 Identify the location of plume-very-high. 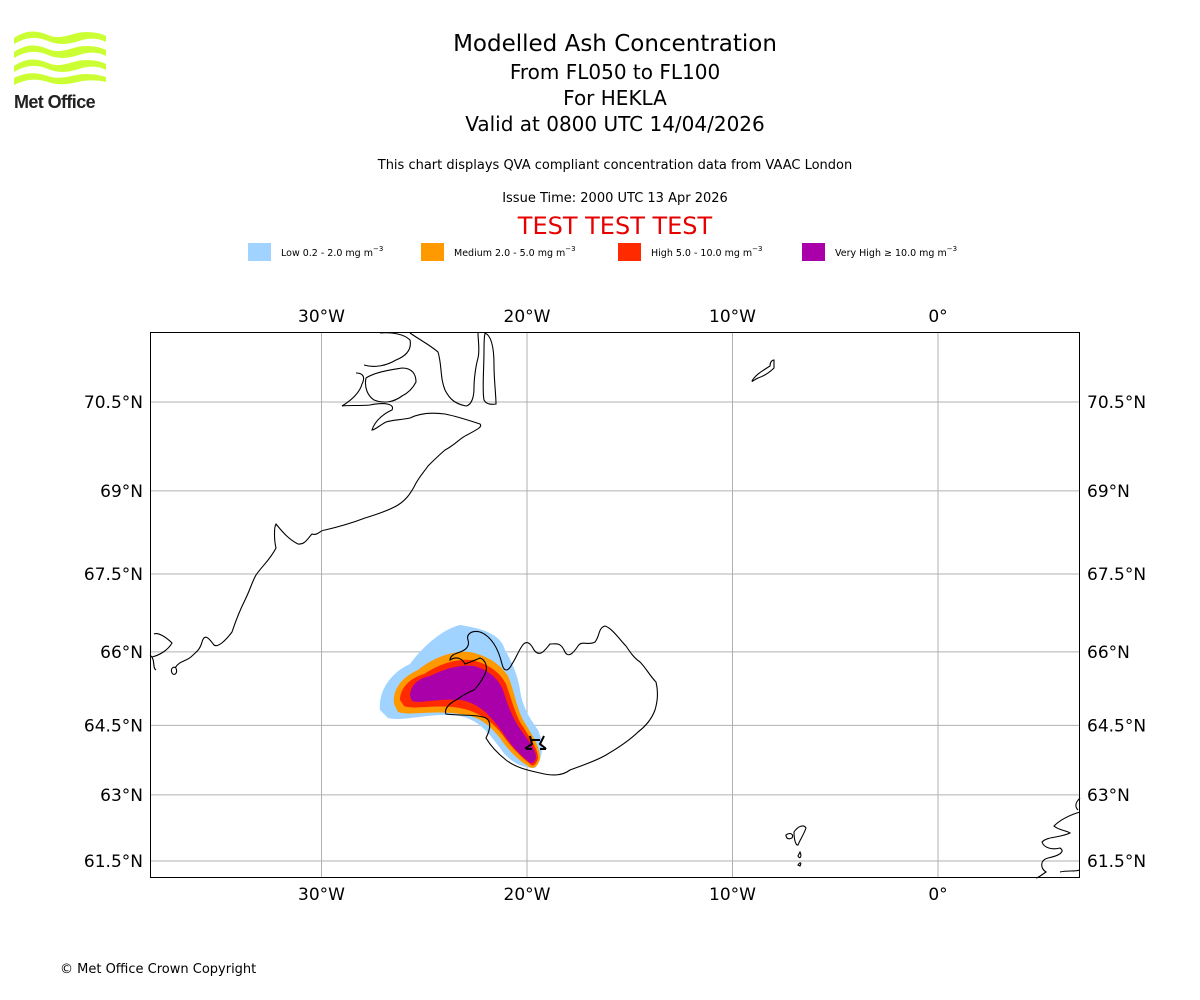
(473, 714).